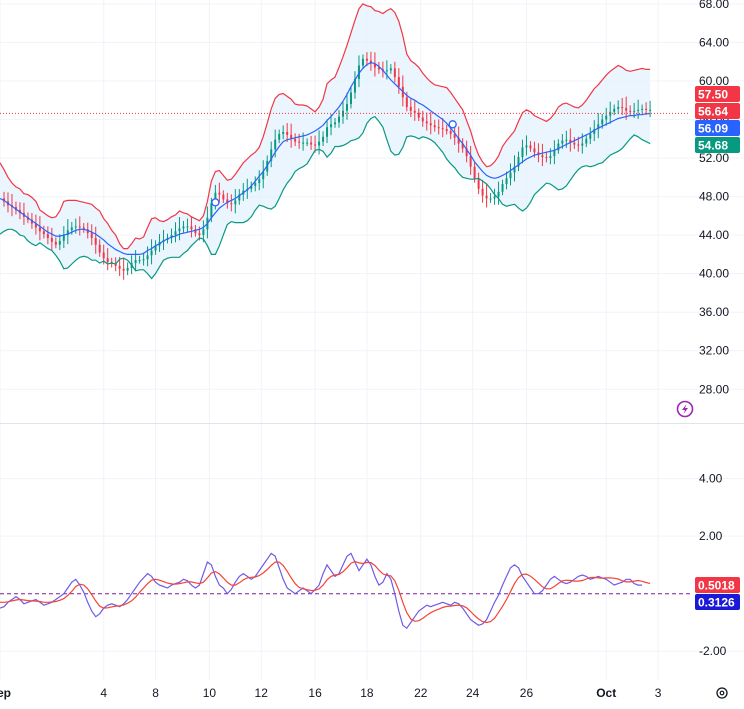 This screenshot has height=709, width=744. I want to click on time-axis-ticks: Sep 4 8 10 12 16 18 22 24 26 Oct 3, so click(331, 693).